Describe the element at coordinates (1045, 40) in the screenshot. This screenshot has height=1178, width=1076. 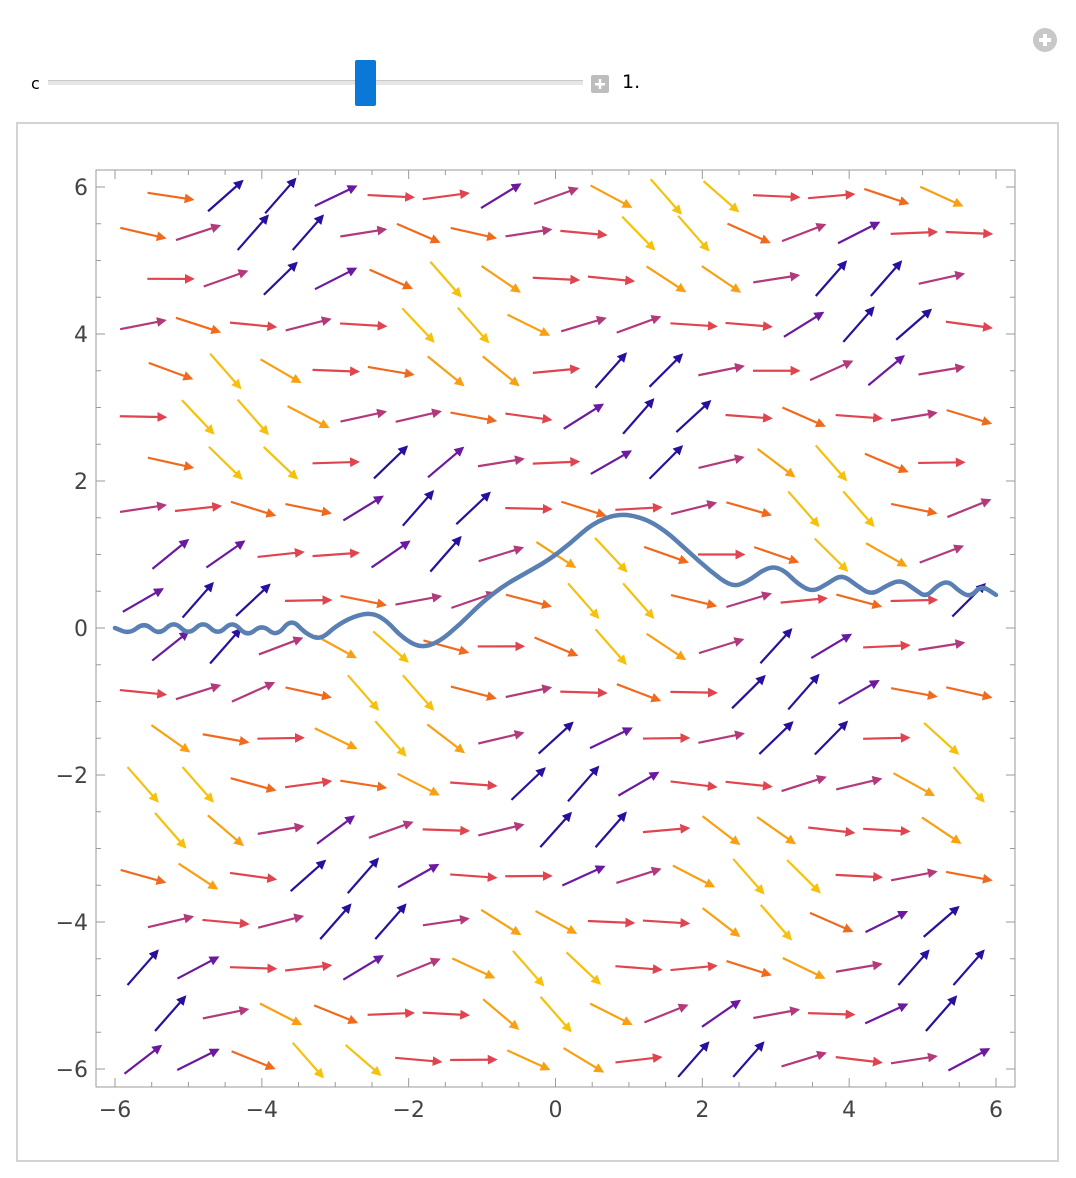
I see `plus-circle-icon` at that location.